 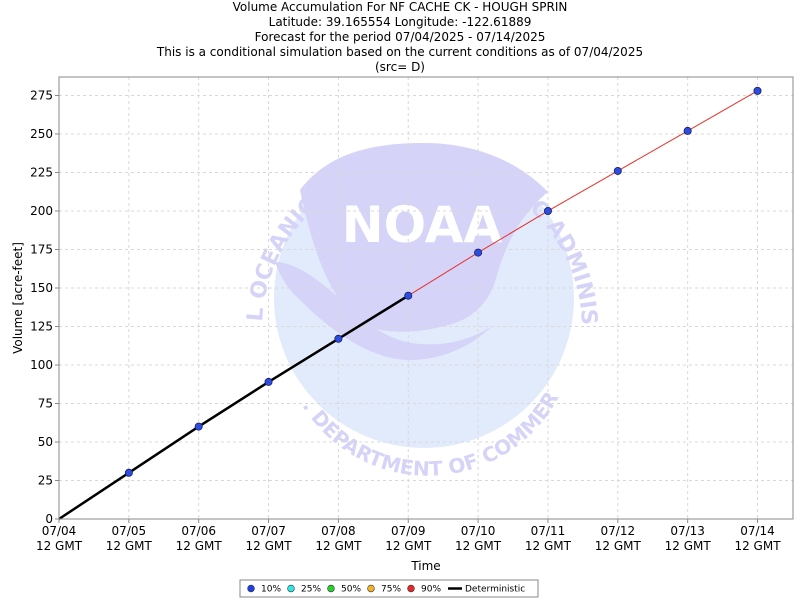 I want to click on y-tick-label: 250, so click(x=41, y=134).